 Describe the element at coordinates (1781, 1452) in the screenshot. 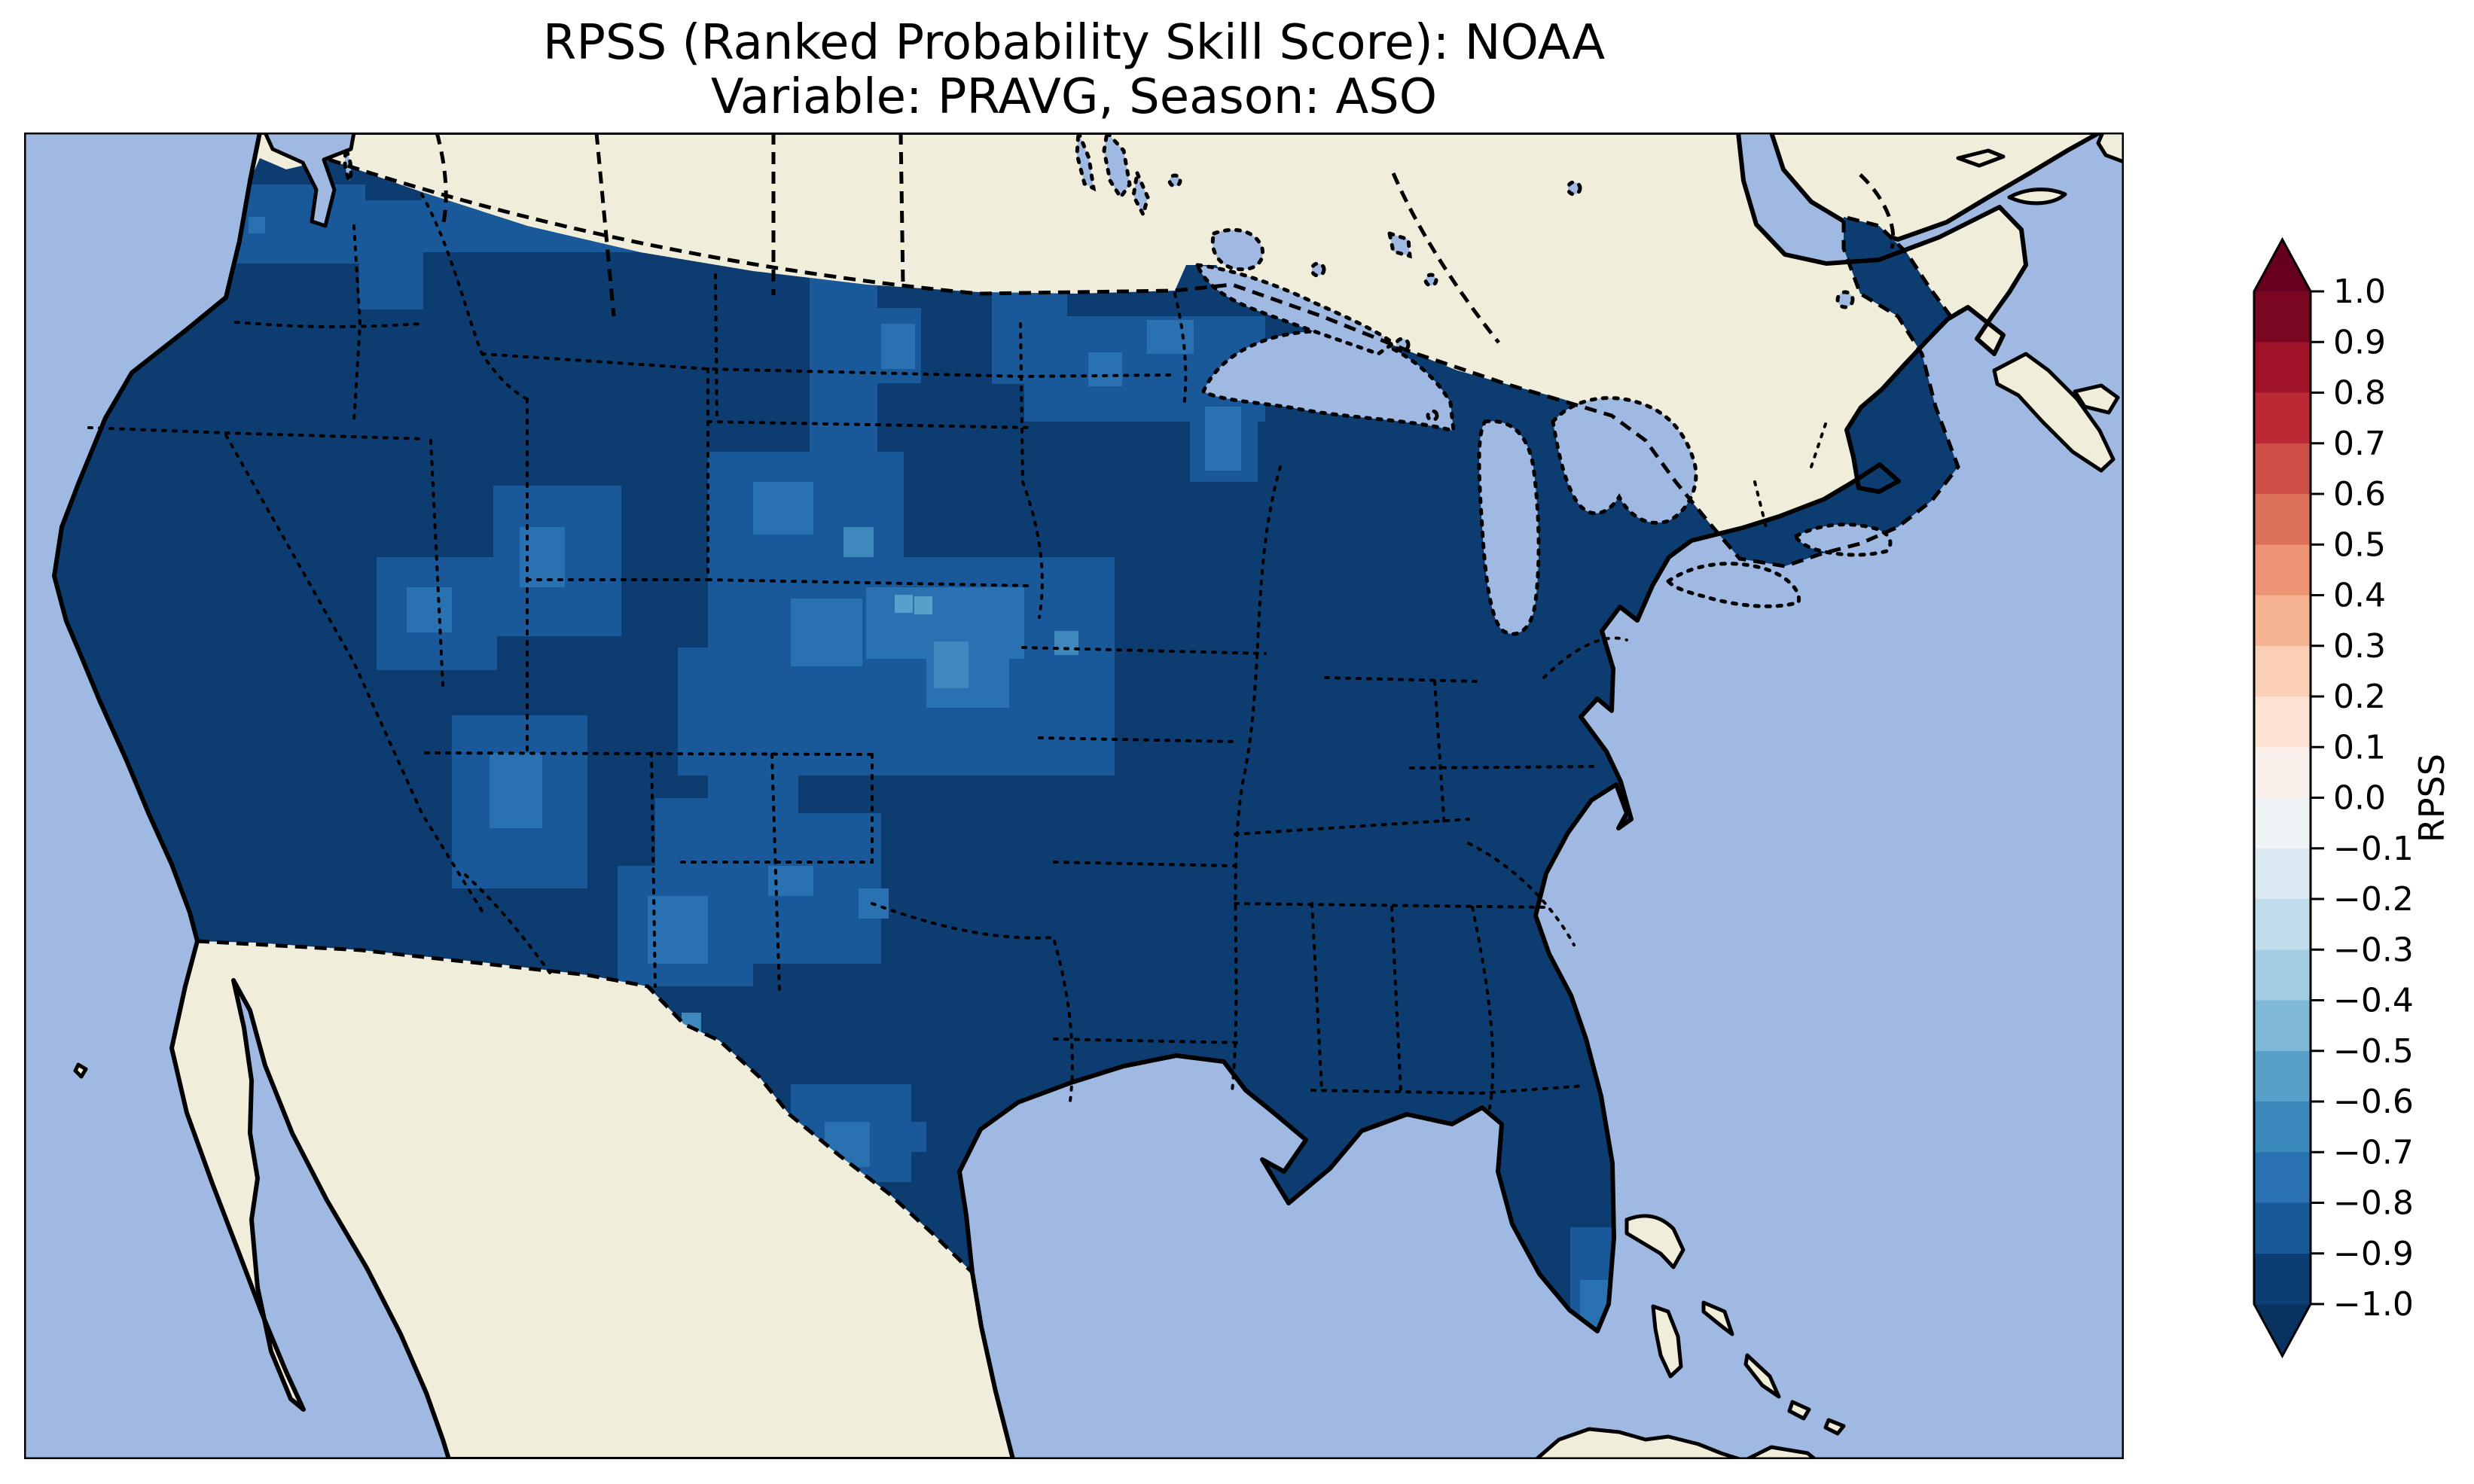

I see `cuba-east` at that location.